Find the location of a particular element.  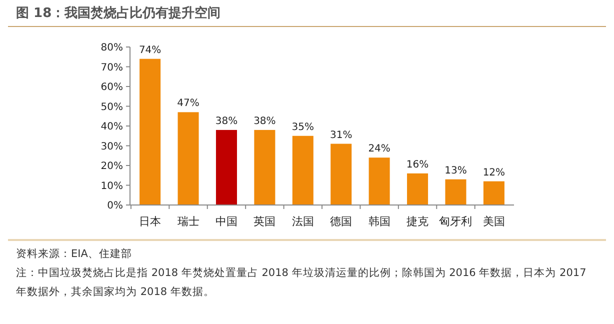

x-tick-label: 瑞士 is located at coordinates (188, 221).